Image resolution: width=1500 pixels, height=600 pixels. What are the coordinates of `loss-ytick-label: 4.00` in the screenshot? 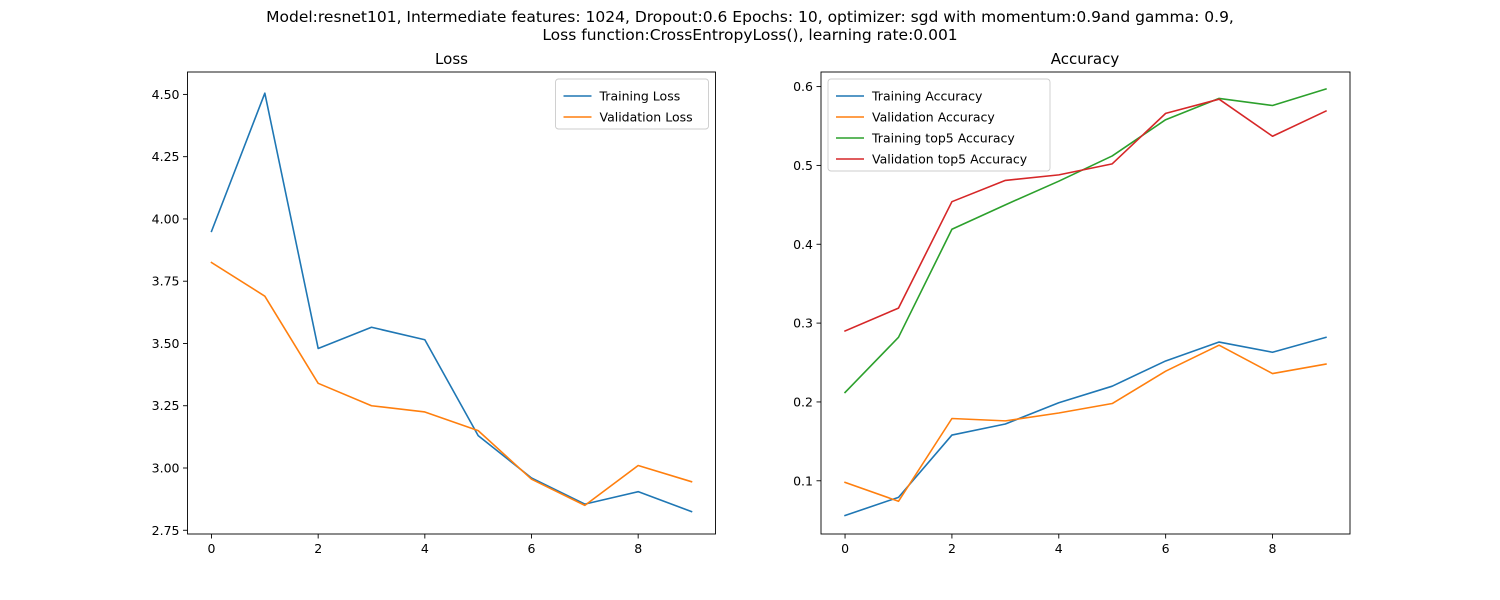 It's located at (166, 218).